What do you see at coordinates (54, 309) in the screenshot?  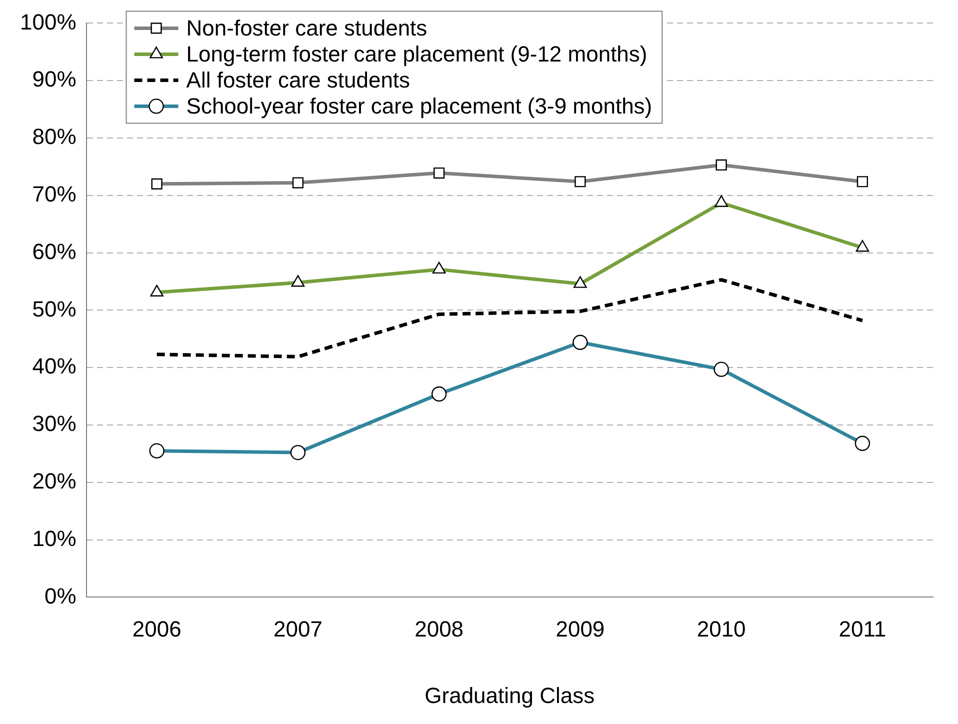 I see `y-tick-label: 50%` at bounding box center [54, 309].